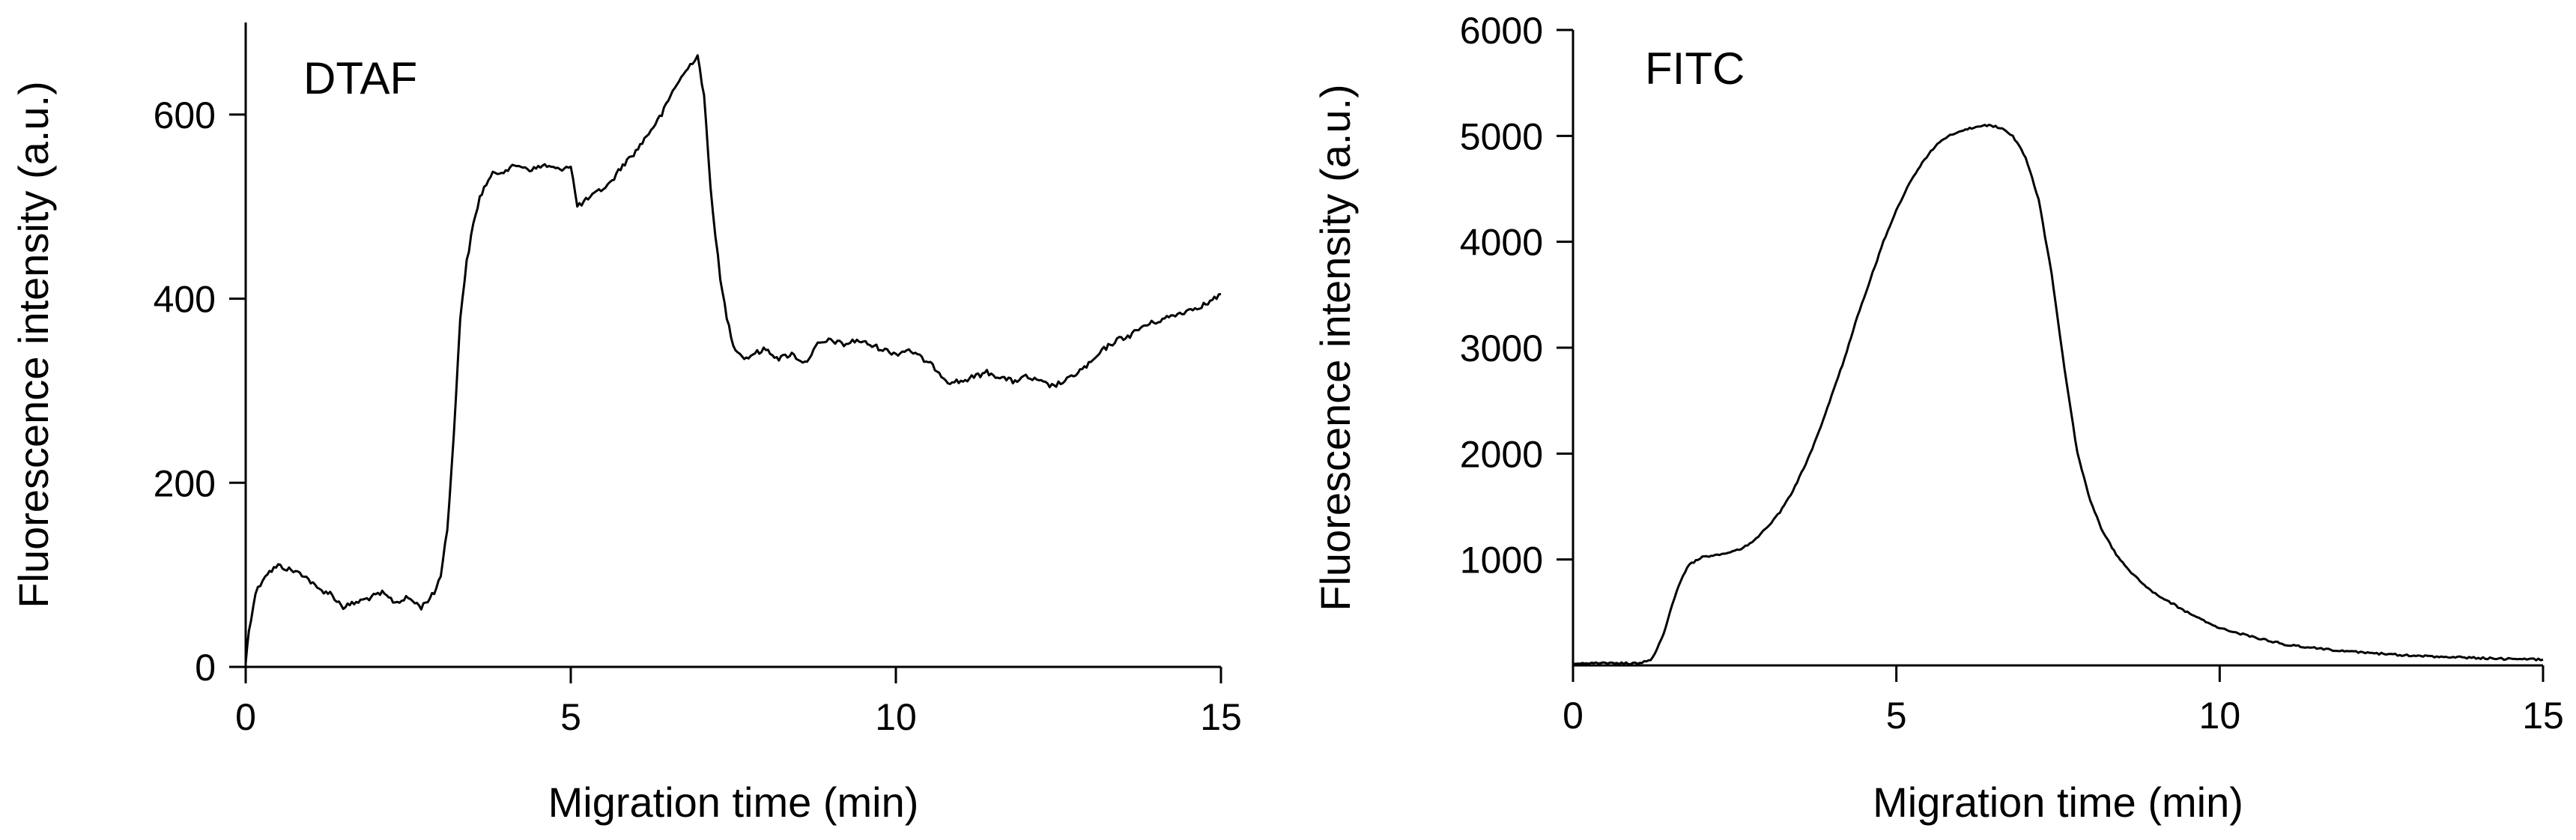  Describe the element at coordinates (246, 717) in the screenshot. I see `x-tick-label-dtaf: 0` at that location.